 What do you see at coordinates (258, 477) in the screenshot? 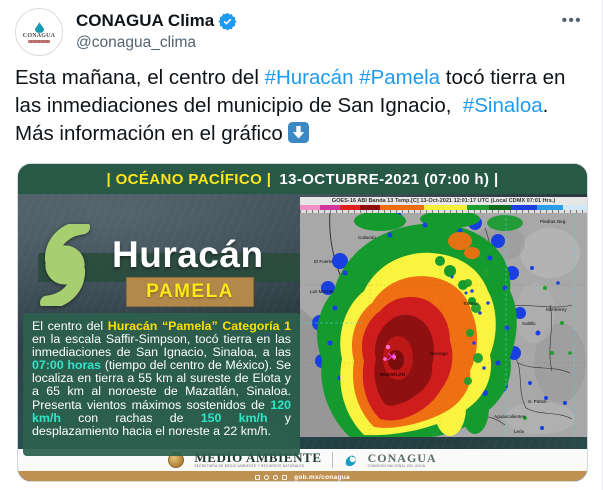
I see `facebook-icon` at bounding box center [258, 477].